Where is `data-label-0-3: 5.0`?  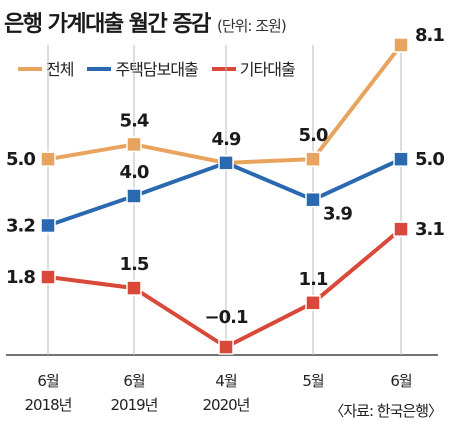
data-label-0-3: 5.0 is located at coordinates (313, 135).